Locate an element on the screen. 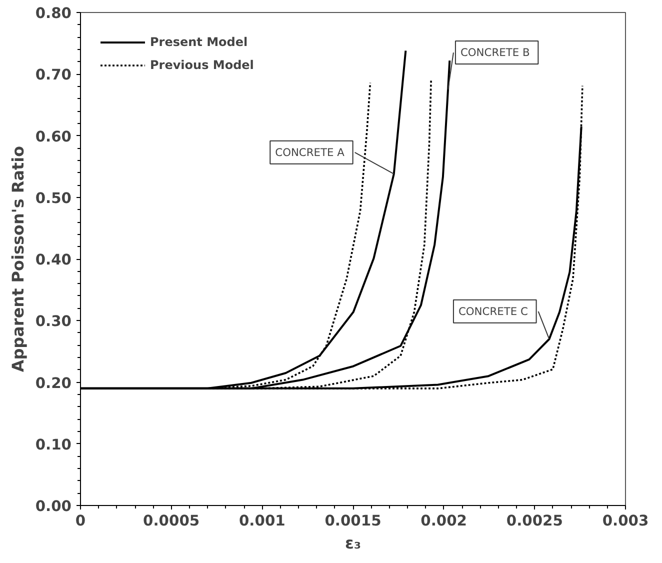 Image resolution: width=662 pixels, height=563 pixels. annotation: CONCRETE C is located at coordinates (493, 311).